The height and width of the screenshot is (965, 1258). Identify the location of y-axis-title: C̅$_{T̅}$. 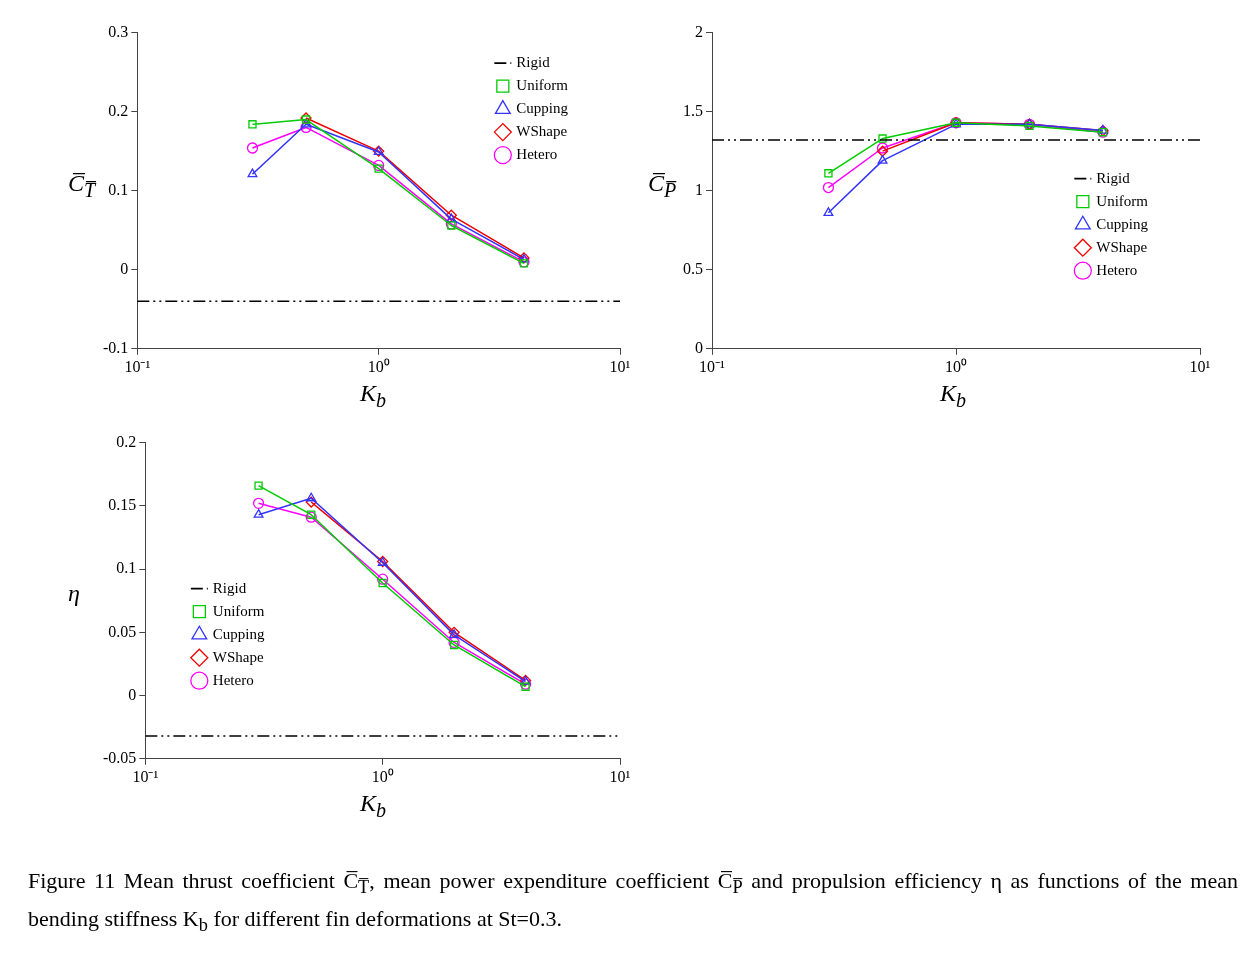
(82, 186).